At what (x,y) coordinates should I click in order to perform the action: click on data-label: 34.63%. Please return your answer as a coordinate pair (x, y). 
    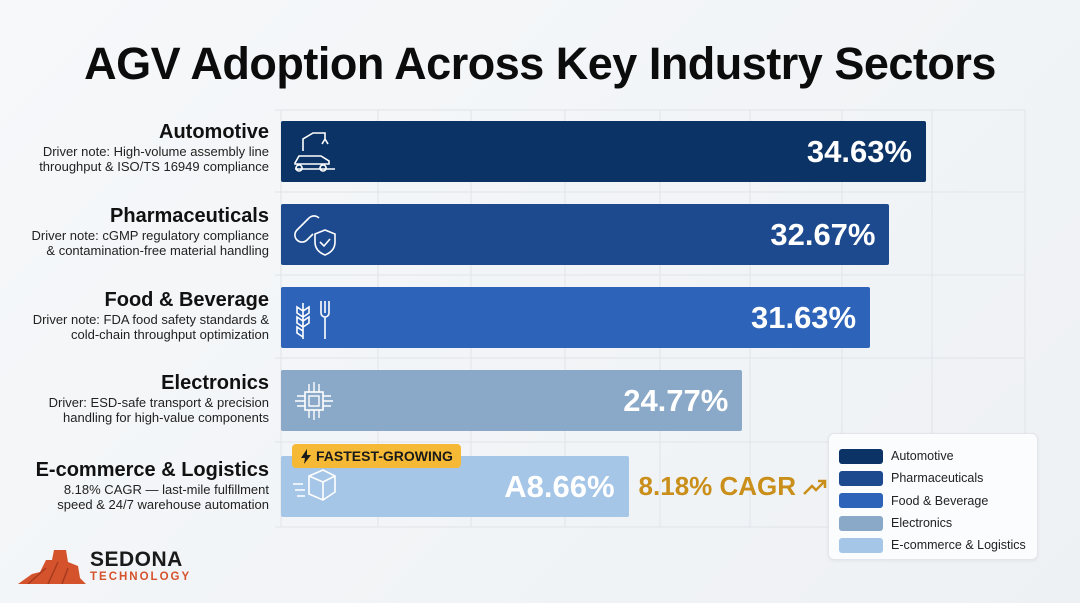
    Looking at the image, I should click on (859, 151).